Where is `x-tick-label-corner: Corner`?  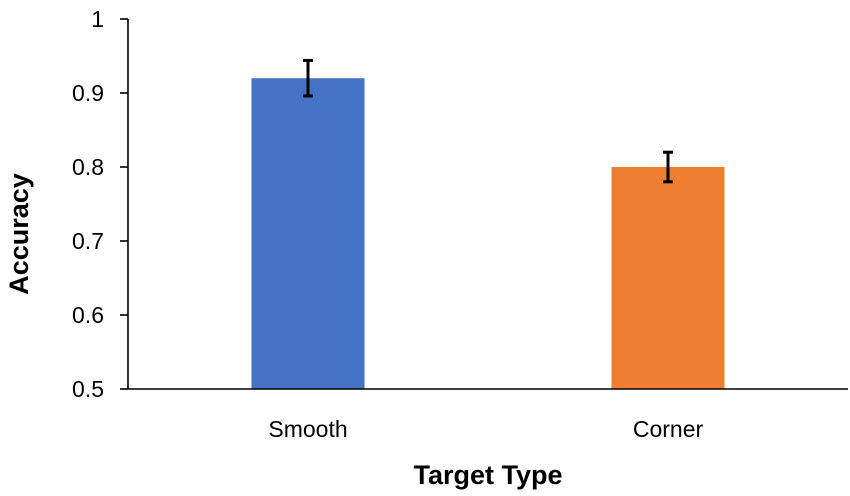 x-tick-label-corner: Corner is located at coordinates (668, 429).